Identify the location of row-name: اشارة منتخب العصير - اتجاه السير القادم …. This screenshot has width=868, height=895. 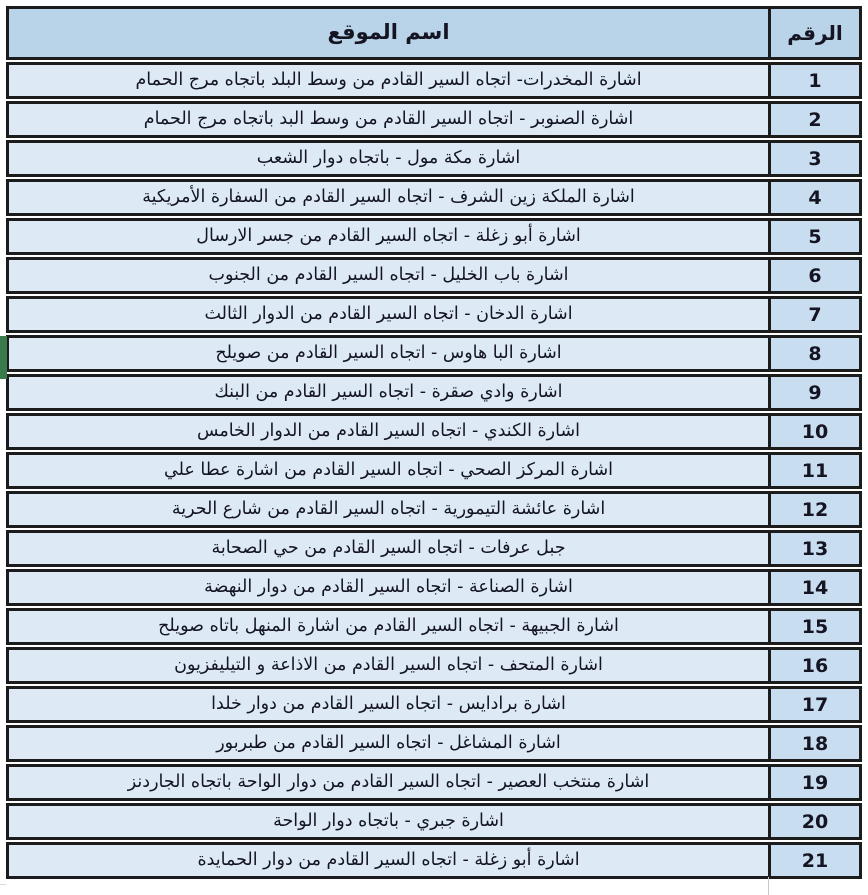
(388, 782).